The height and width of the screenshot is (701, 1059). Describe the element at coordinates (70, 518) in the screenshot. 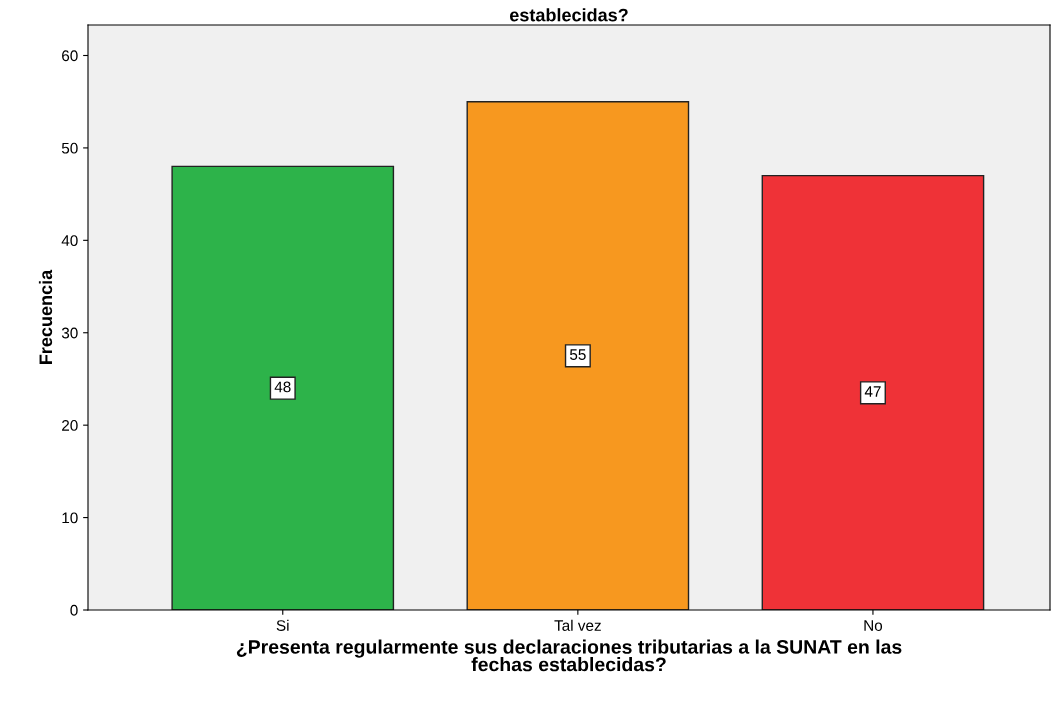

I see `y-tick-label: 10` at that location.